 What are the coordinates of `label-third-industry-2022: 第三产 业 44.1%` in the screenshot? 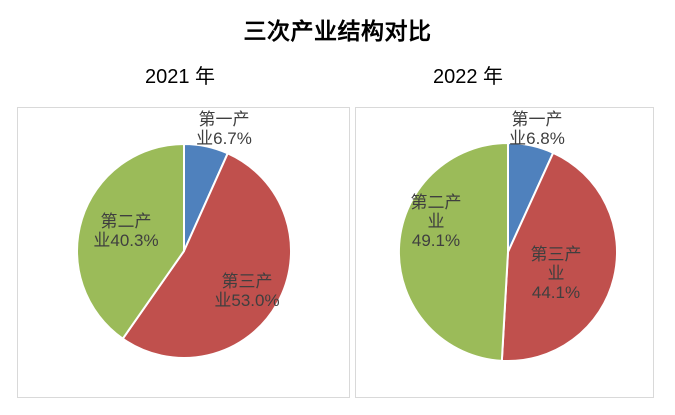 It's located at (556, 273).